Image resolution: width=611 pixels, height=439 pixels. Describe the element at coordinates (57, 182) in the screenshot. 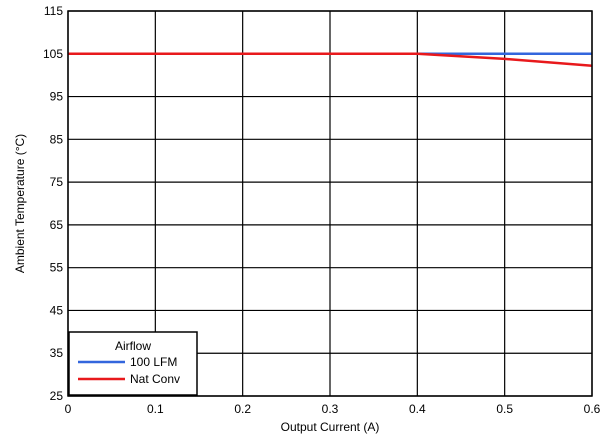

I see `y-tick-label: 75` at that location.